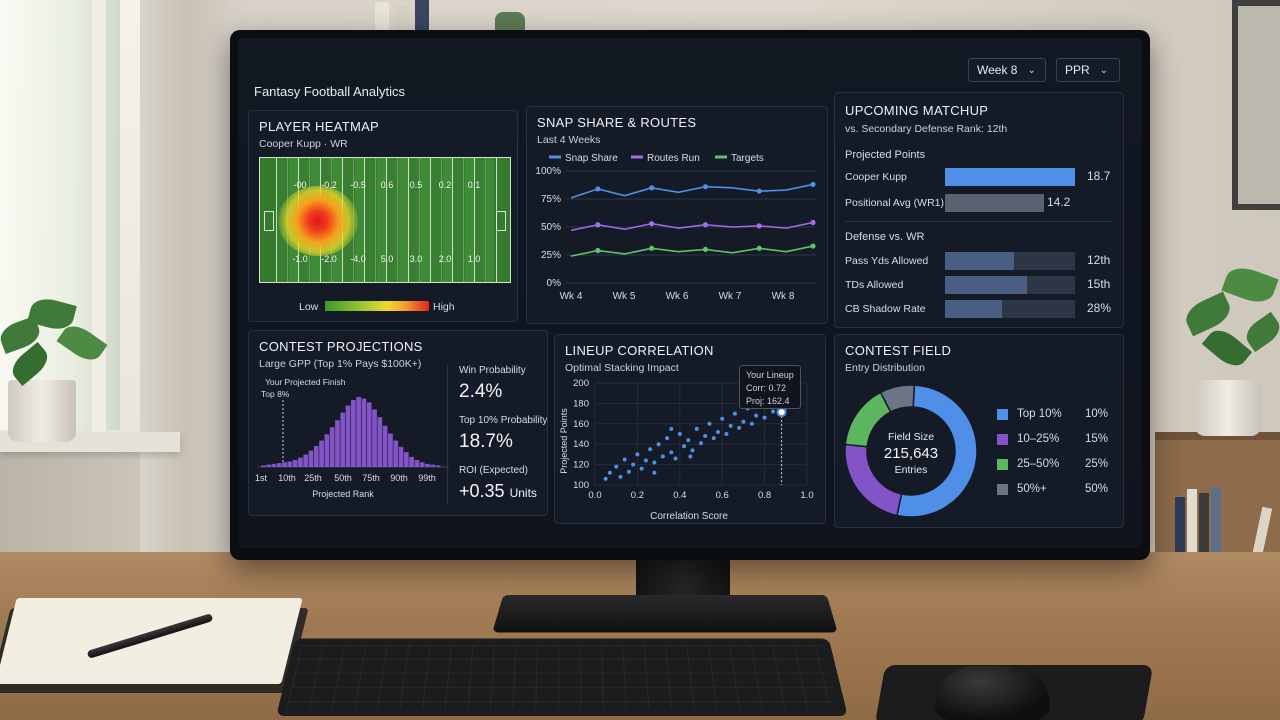 The width and height of the screenshot is (1280, 720). Describe the element at coordinates (1088, 70) in the screenshot. I see `scoring-select: PPR ⌄` at that location.